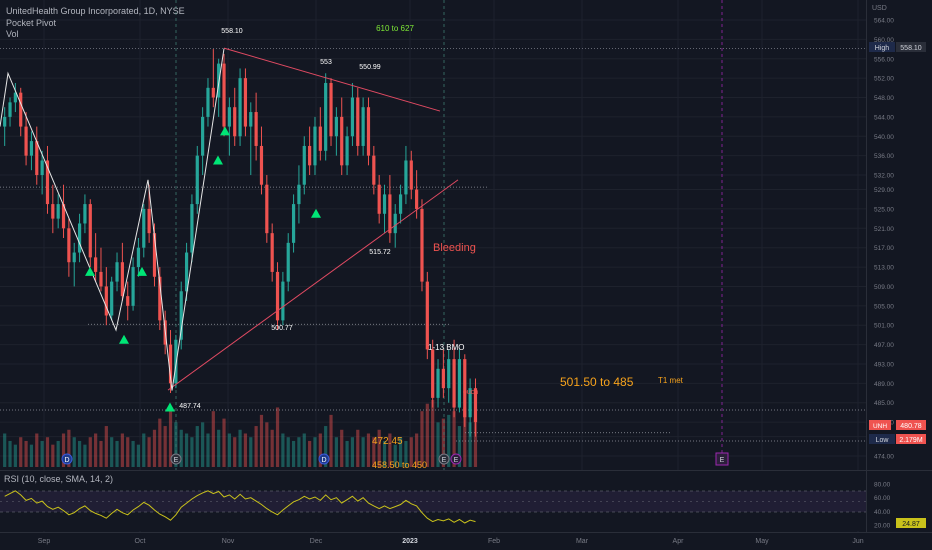  Describe the element at coordinates (240, 507) in the screenshot. I see `rsi-line` at that location.